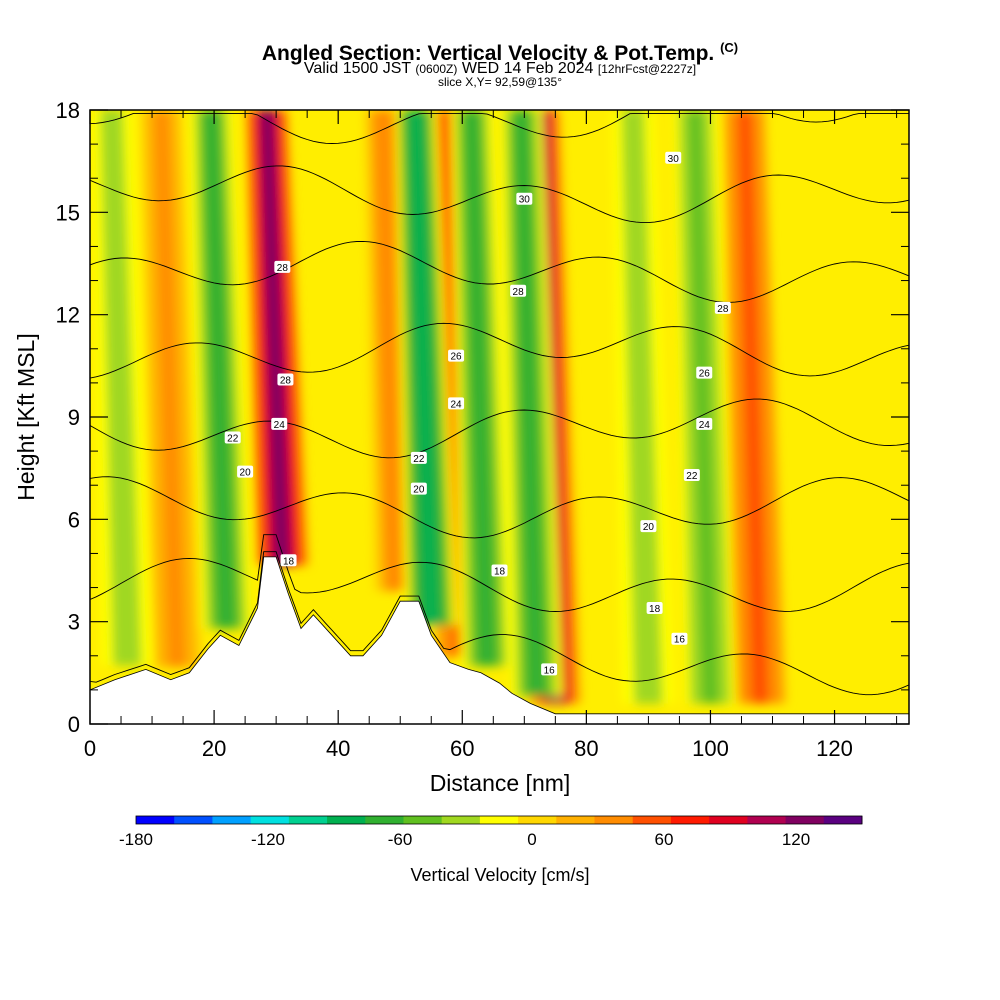  What do you see at coordinates (586, 748) in the screenshot?
I see `x-tick-label: 80` at bounding box center [586, 748].